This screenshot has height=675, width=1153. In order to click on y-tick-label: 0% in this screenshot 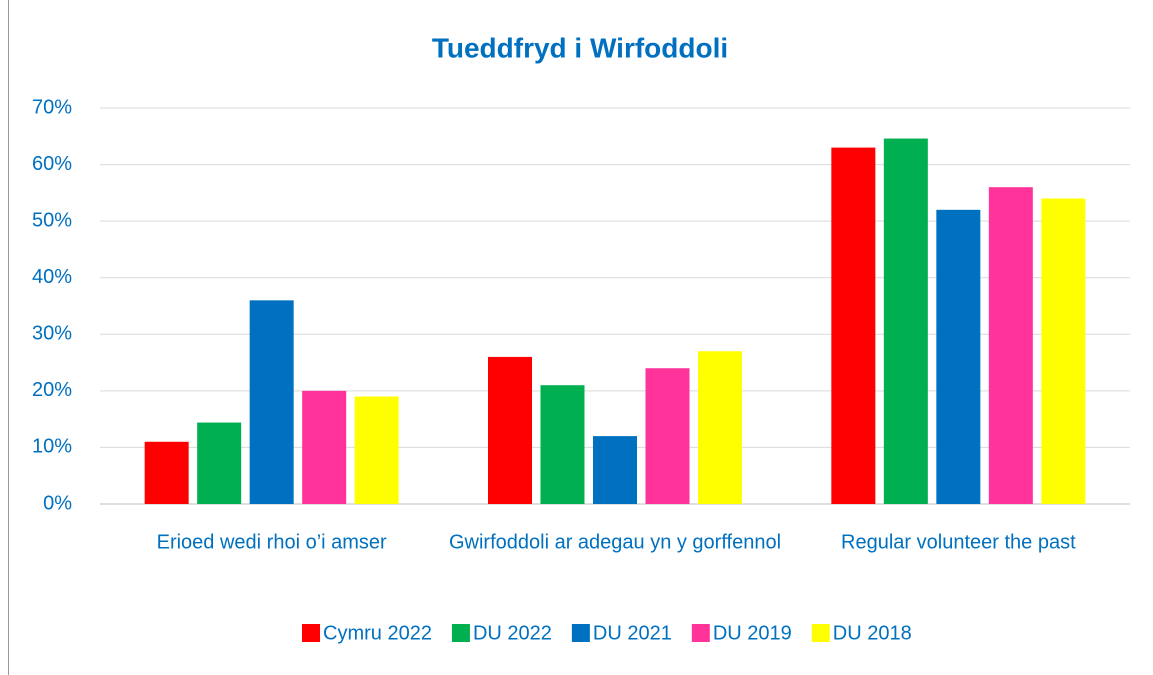, I will do `click(57, 503)`.